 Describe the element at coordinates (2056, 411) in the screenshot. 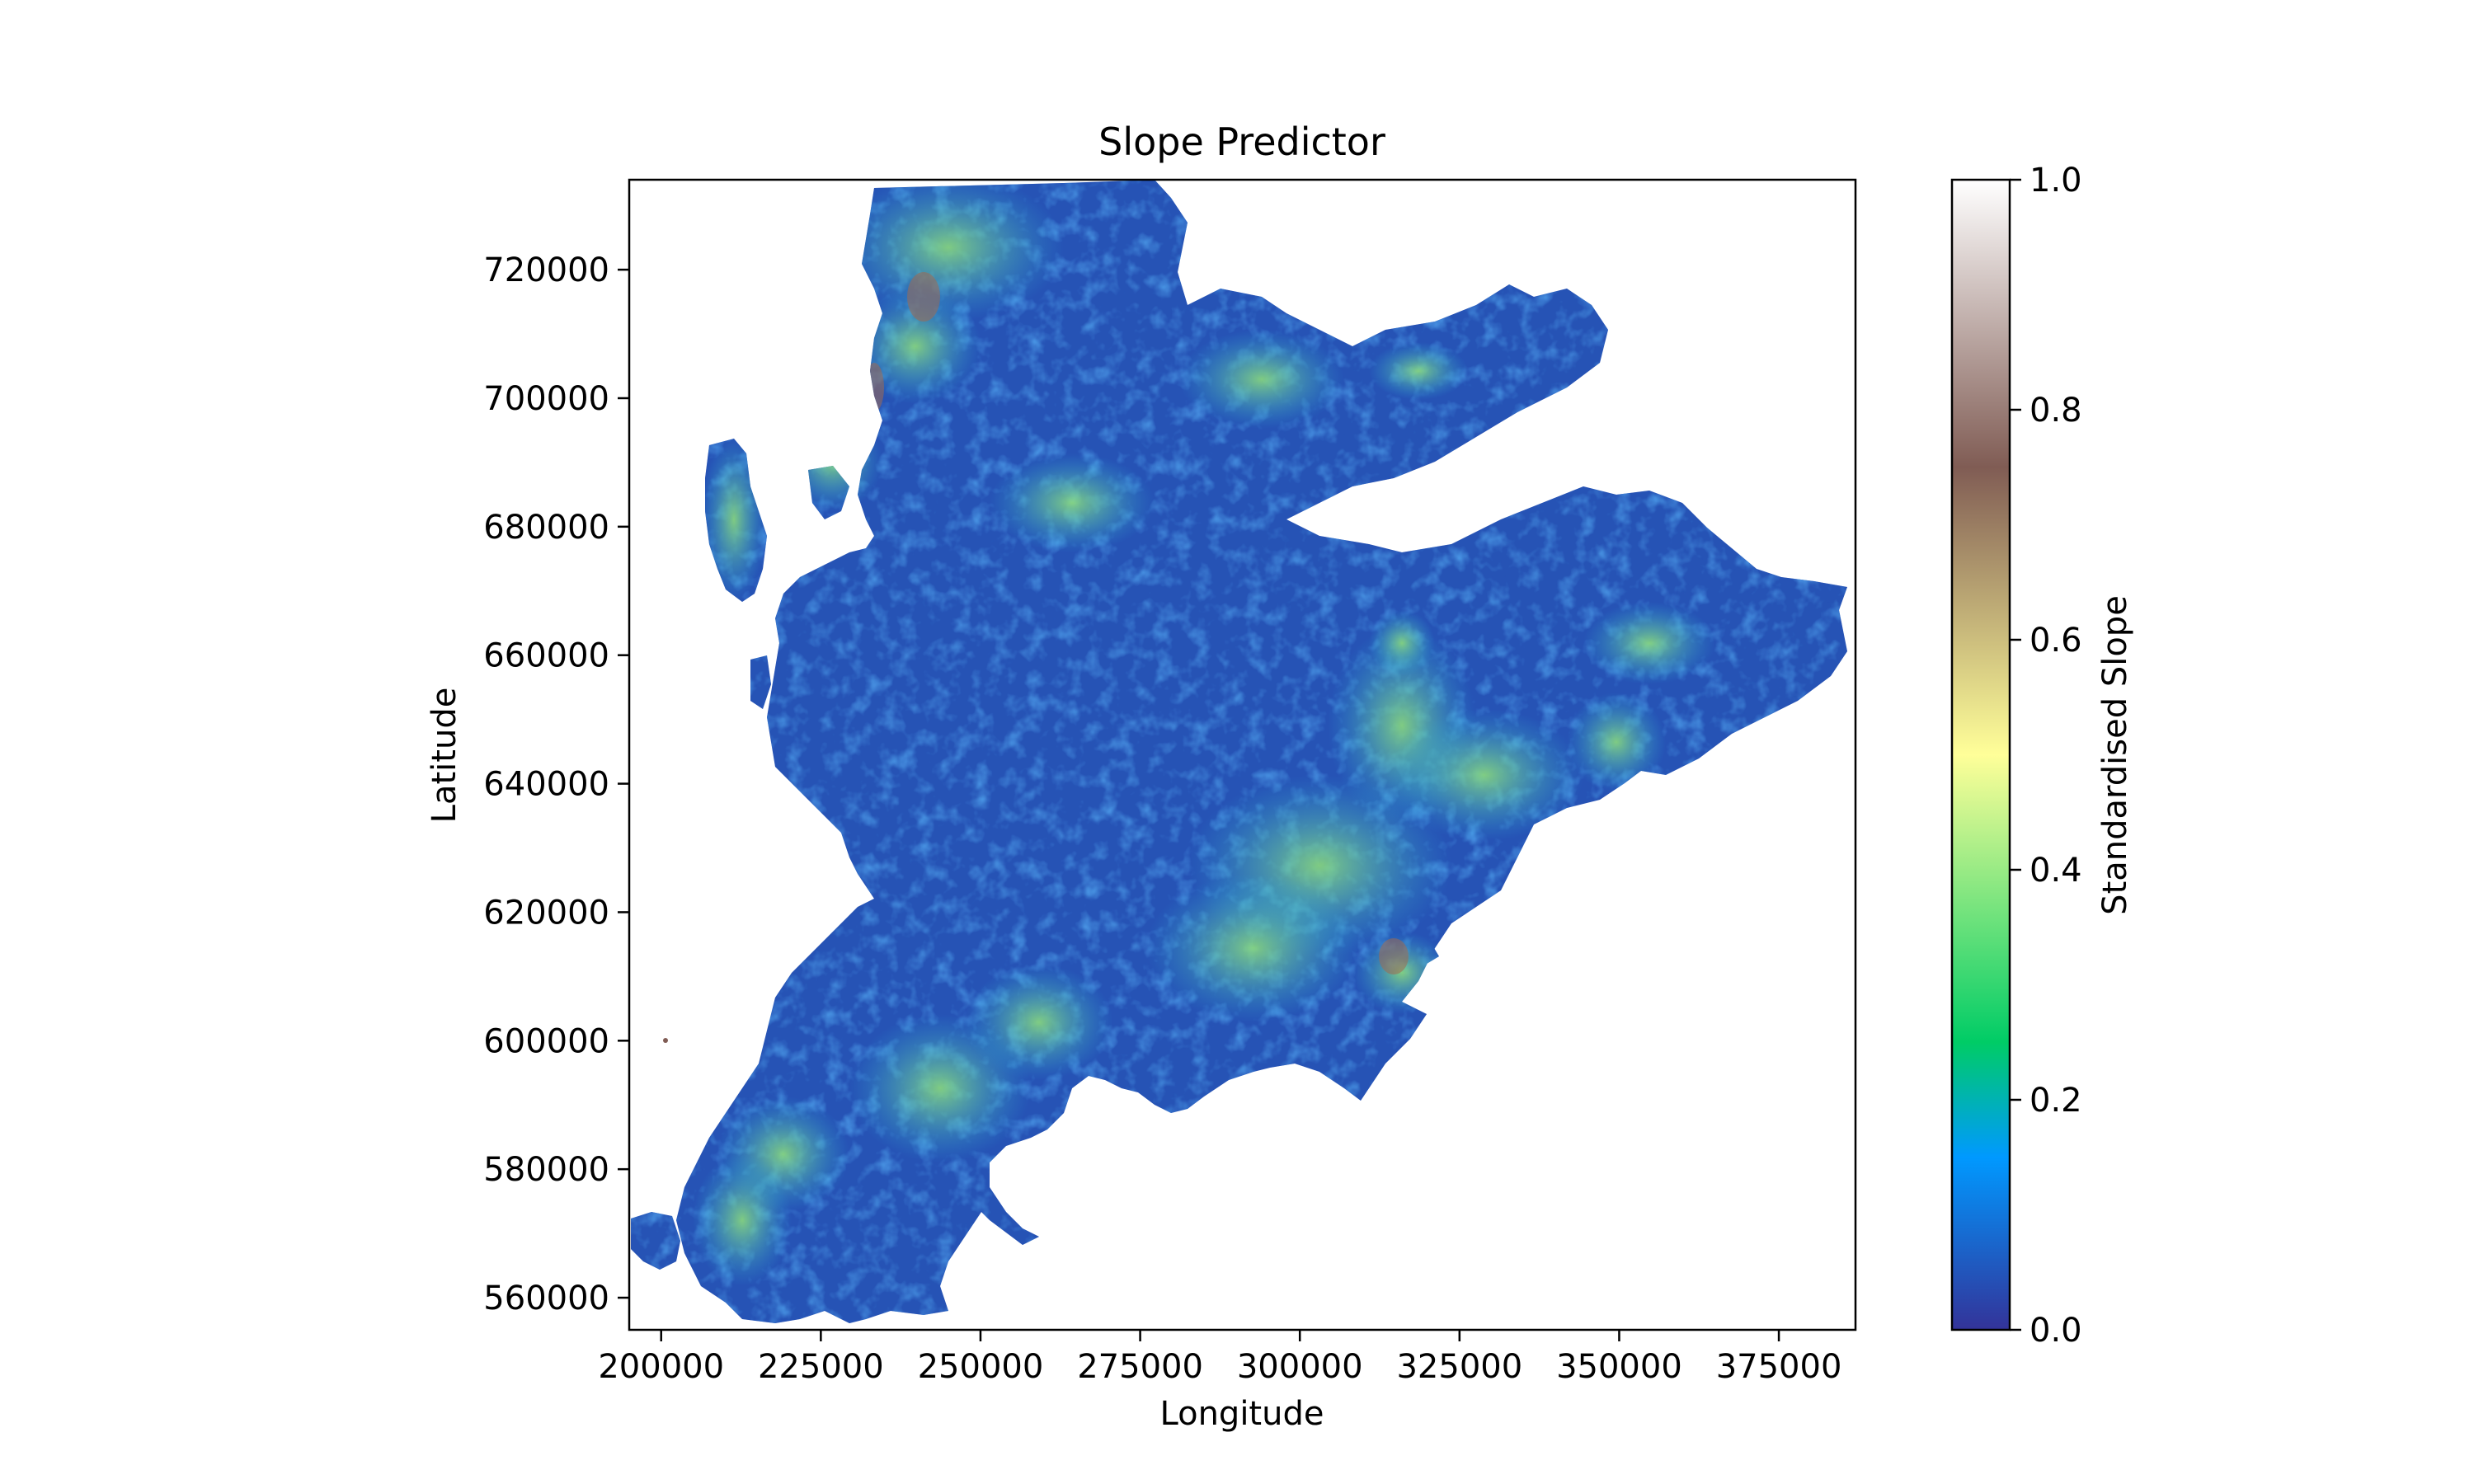

I see `colorbar-tick-label: 0.8` at that location.